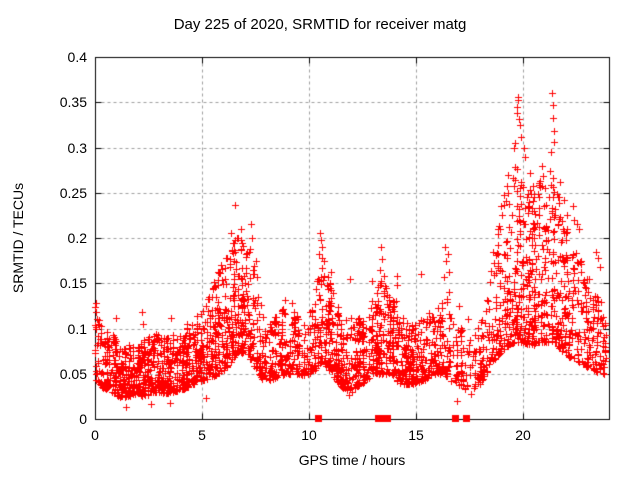 This screenshot has width=640, height=480. Describe the element at coordinates (352, 460) in the screenshot. I see `x-axis-label: GPS time / hours` at that location.